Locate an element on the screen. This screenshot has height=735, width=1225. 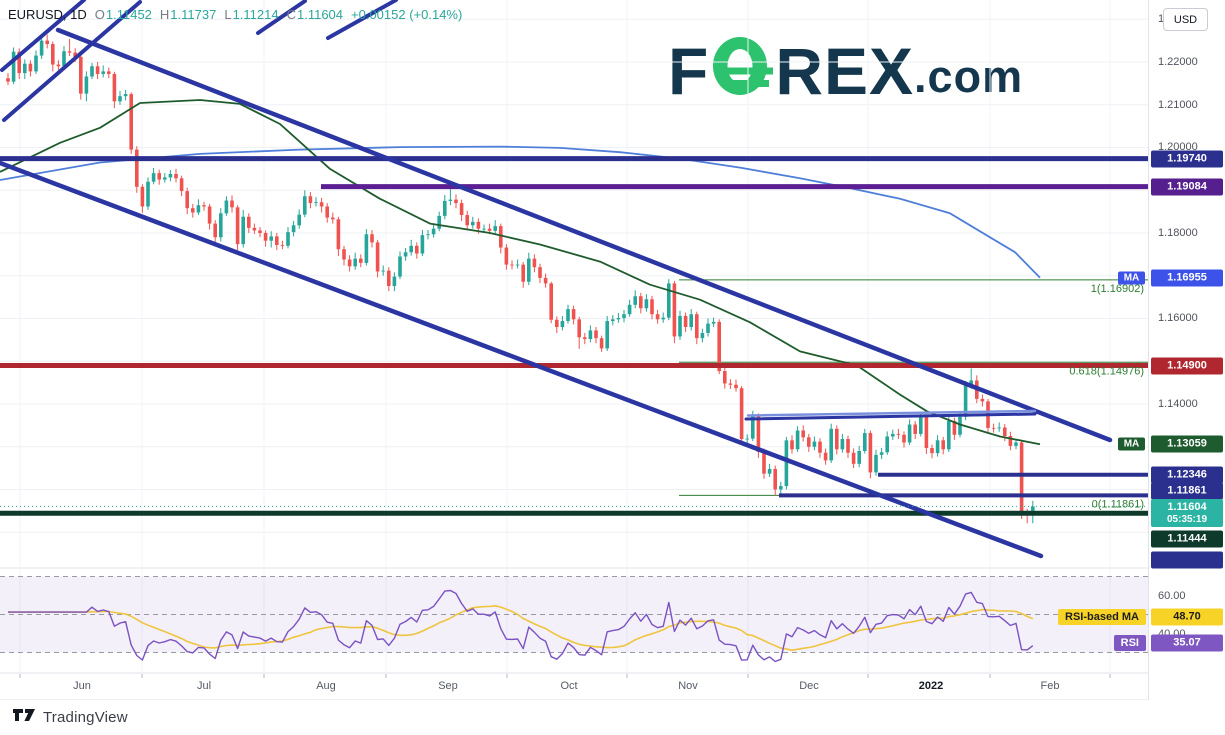
time-axis-month-label: Feb is located at coordinates (1050, 686).